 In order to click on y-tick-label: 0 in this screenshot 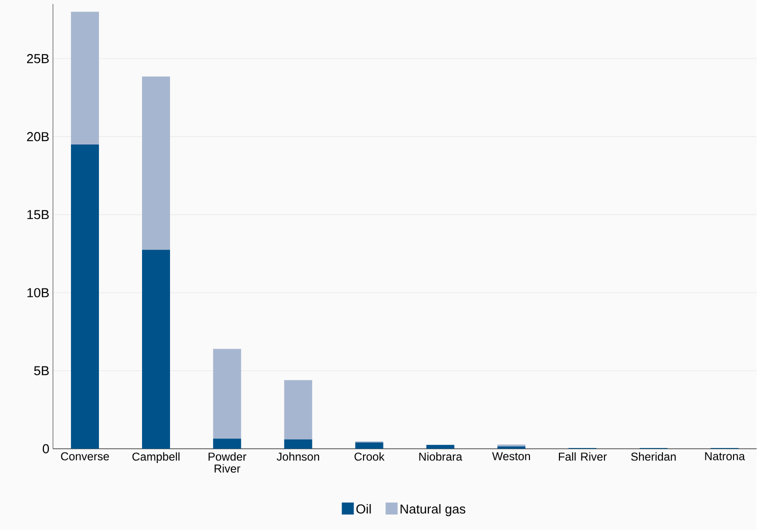, I will do `click(45, 449)`.